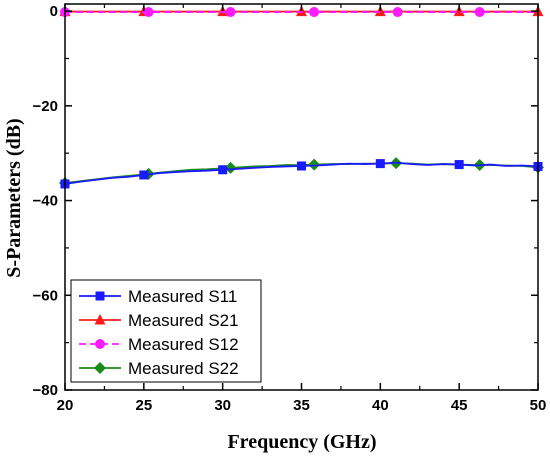 The image size is (550, 463). Describe the element at coordinates (45, 106) in the screenshot. I see `y-tick-label: −20` at that location.